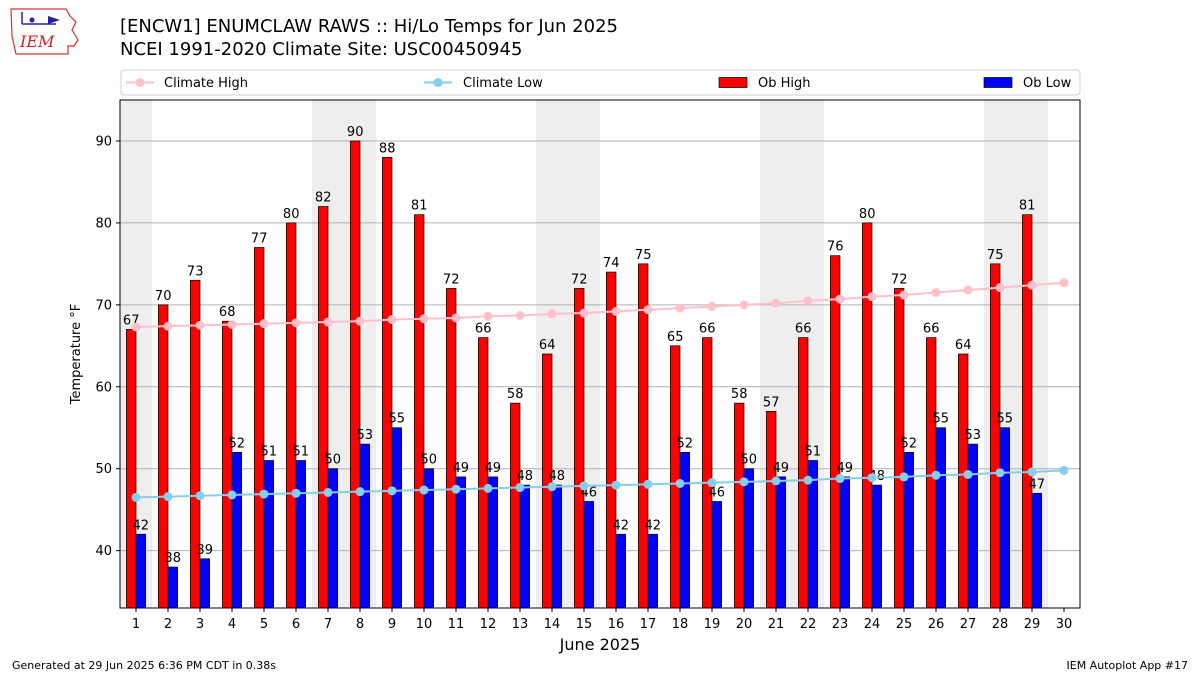  I want to click on x-tick-label: 23, so click(840, 624).